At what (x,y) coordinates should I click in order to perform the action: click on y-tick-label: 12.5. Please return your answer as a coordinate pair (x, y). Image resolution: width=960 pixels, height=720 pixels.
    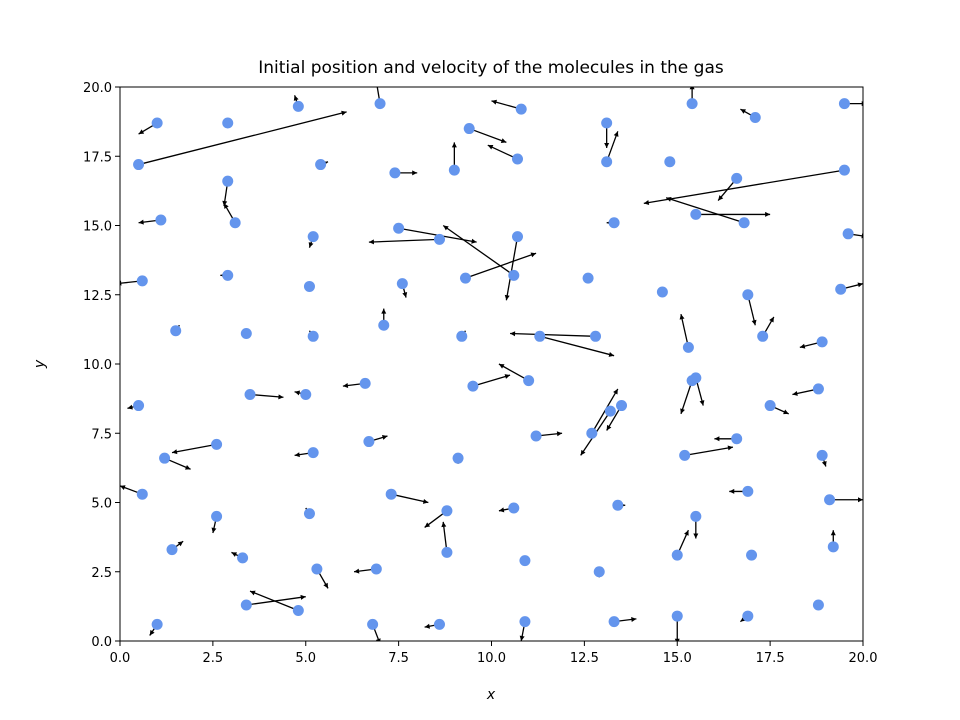
    Looking at the image, I should click on (97, 296).